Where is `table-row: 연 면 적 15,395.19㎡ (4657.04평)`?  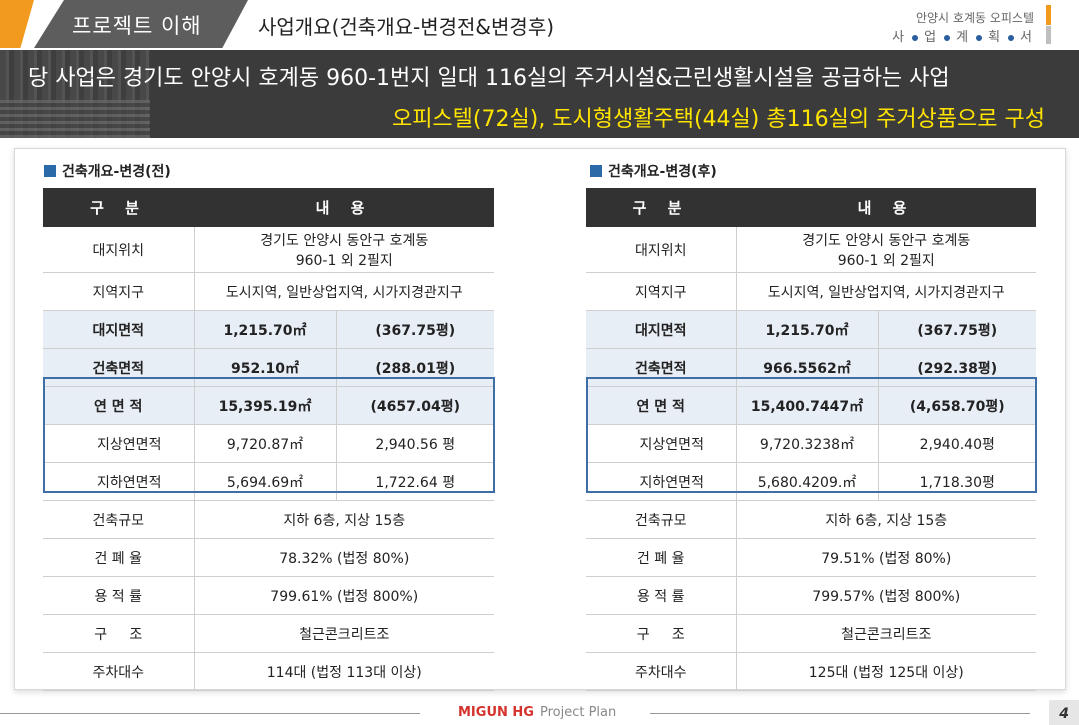
table-row: 연 면 적 15,395.19㎡ (4657.04평) is located at coordinates (269, 405).